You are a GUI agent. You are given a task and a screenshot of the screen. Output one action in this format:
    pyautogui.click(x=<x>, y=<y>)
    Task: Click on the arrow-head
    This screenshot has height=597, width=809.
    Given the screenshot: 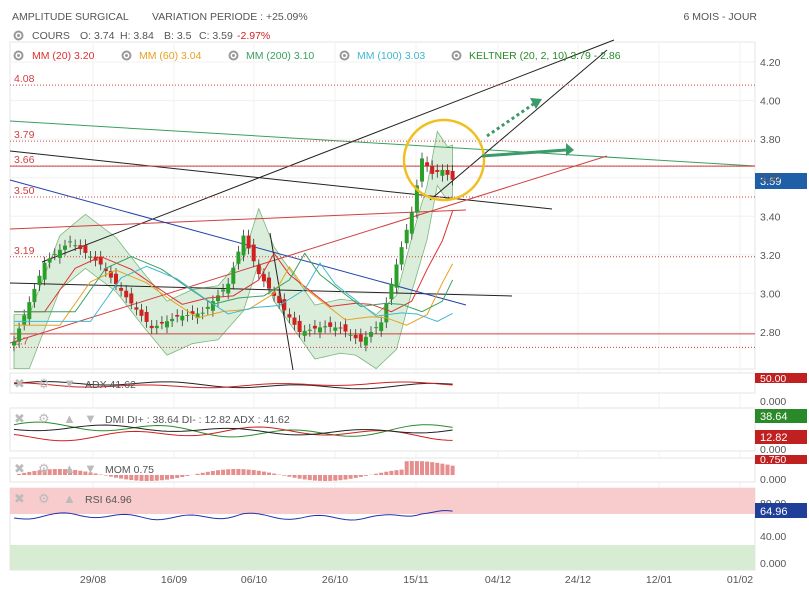 What is the action you would take?
    pyautogui.click(x=570, y=149)
    